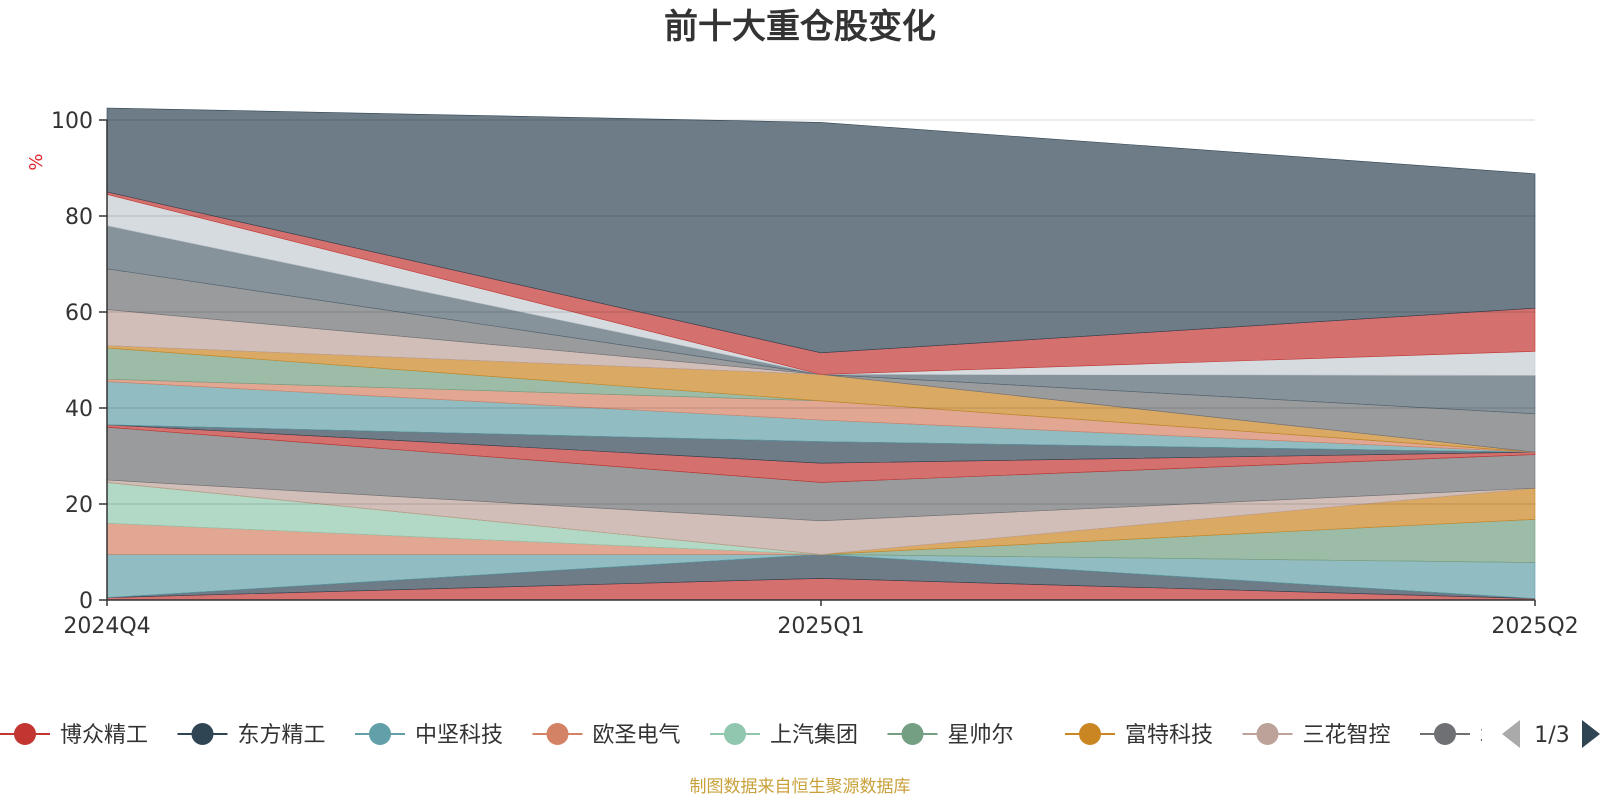  Describe the element at coordinates (79, 505) in the screenshot. I see `y-tick-label-20: 20` at that location.